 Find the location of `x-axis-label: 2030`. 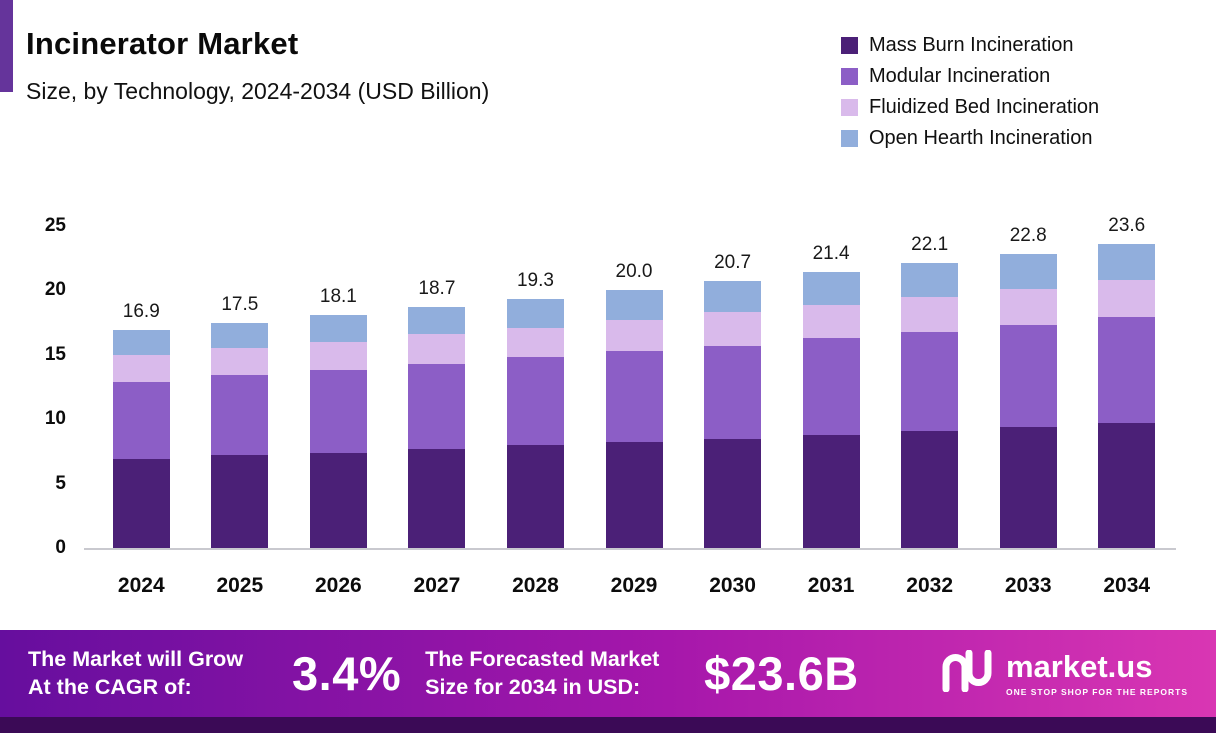

x-axis-label: 2030 is located at coordinates (732, 585).